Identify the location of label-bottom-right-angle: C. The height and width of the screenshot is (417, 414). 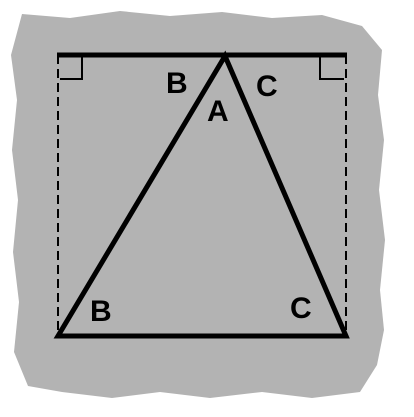
(301, 308).